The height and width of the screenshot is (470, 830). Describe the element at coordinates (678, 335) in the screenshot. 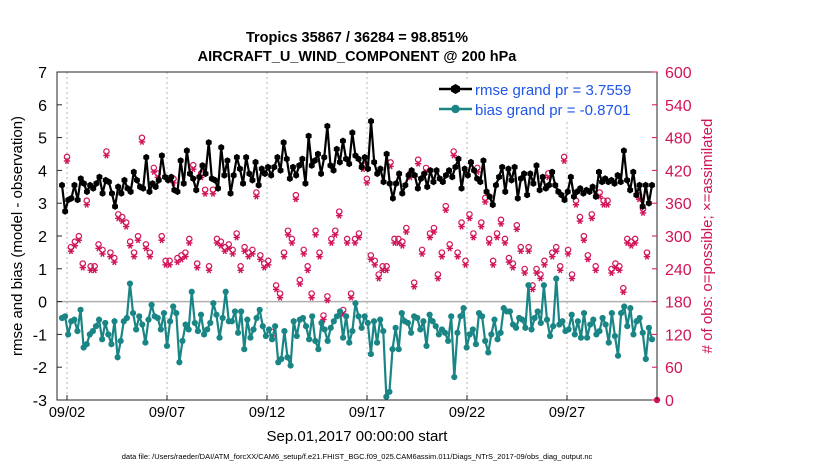

I see `y-right-tick-label: 120` at that location.